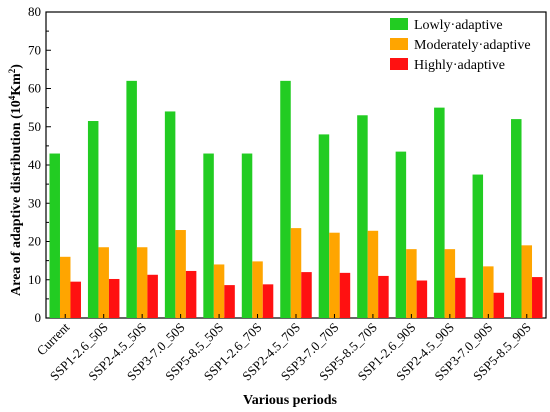  Describe the element at coordinates (12, 70) in the screenshot. I see `y-axis-title-sup2: 2` at that location.